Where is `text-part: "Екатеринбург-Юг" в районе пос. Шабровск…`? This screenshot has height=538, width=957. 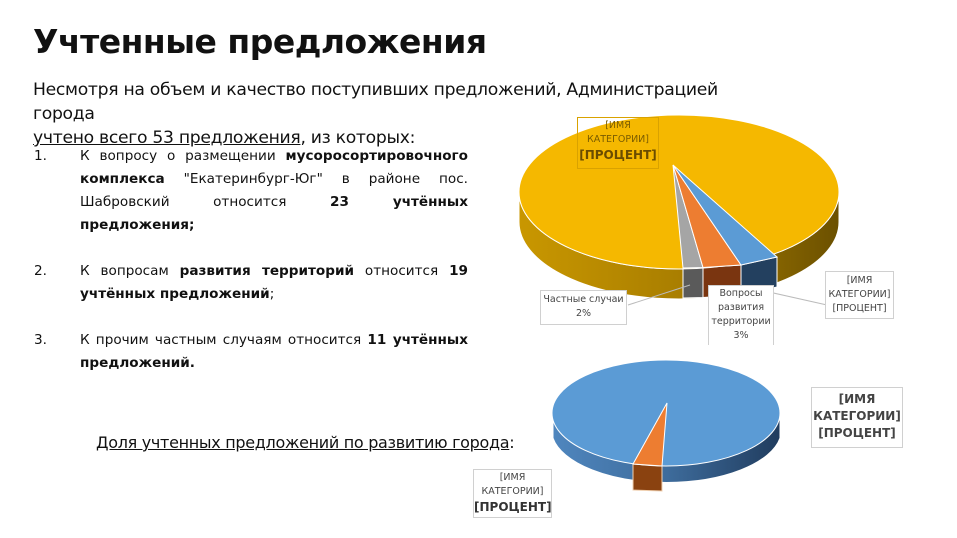 text-part: "Екатеринбург-Юг" в районе пос. Шабровск… is located at coordinates (274, 190).